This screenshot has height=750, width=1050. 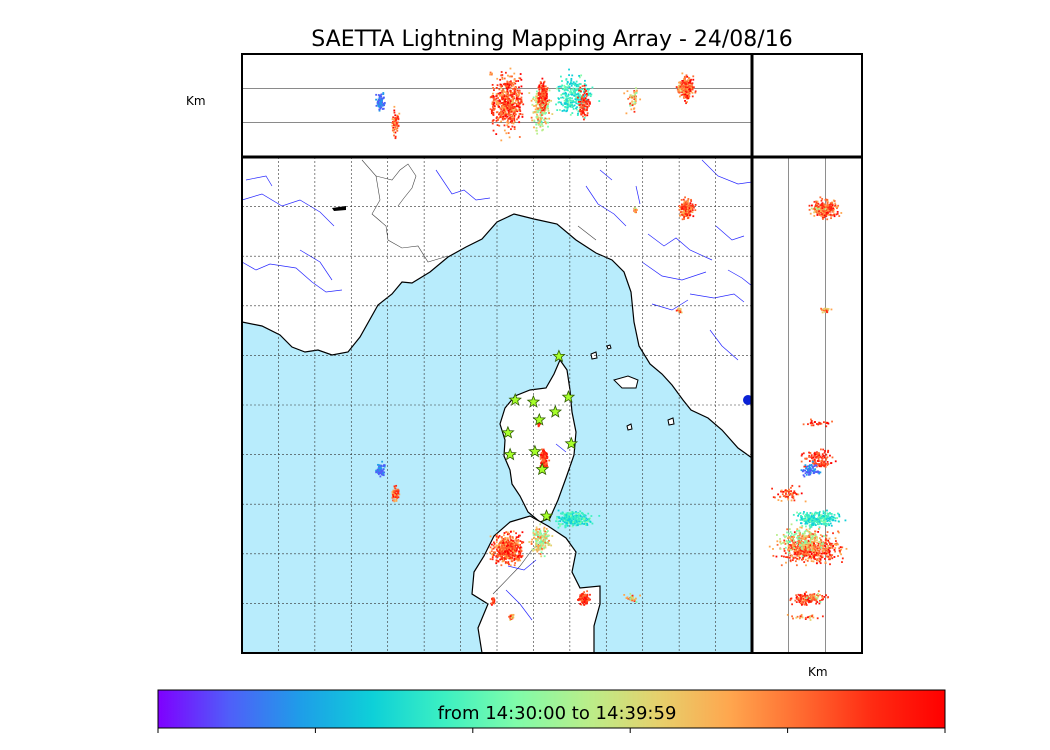 I want to click on cell-sardinia-east-map-point, so click(x=580, y=595).